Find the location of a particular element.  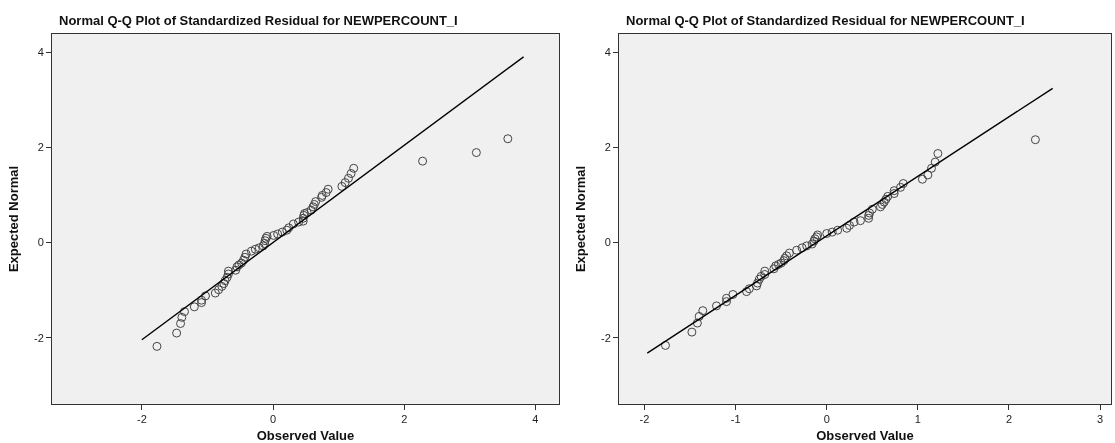

x-tick-label: 4 is located at coordinates (535, 419).